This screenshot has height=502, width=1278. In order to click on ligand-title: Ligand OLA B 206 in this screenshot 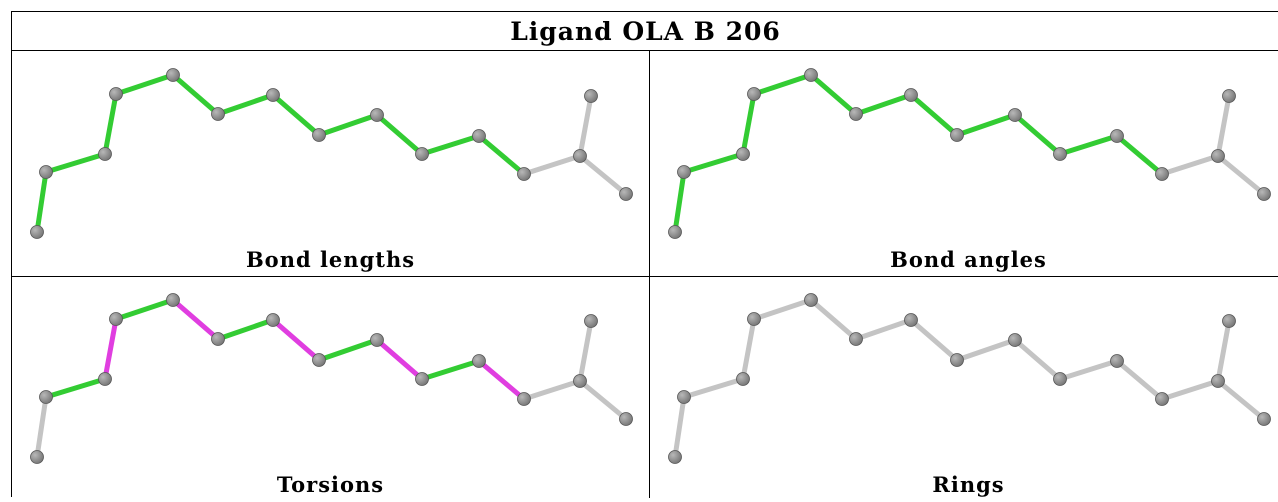, I will do `click(645, 31)`.